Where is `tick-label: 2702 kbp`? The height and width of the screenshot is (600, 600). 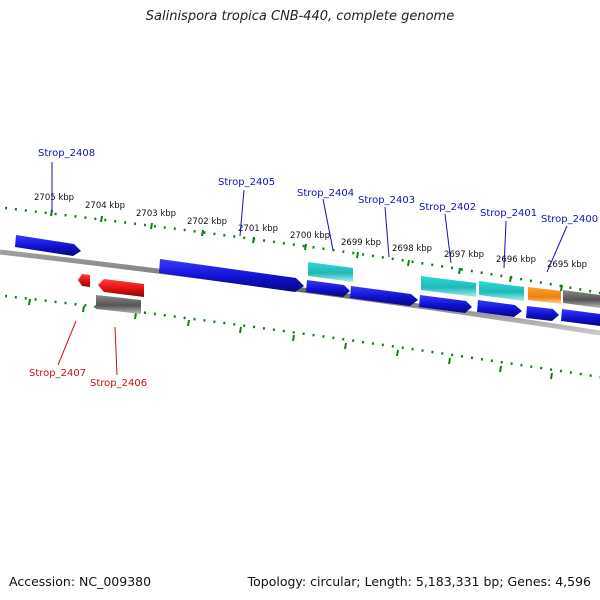
tick-label: 2702 kbp is located at coordinates (207, 222).